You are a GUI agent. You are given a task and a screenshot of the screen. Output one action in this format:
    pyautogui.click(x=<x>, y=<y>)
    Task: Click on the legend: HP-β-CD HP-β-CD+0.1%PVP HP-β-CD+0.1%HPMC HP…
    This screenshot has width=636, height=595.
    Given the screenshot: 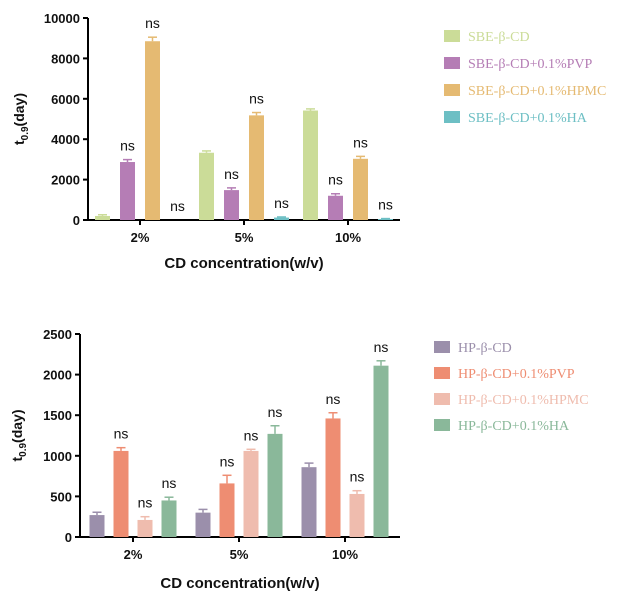 What is the action you would take?
    pyautogui.click(x=511, y=387)
    